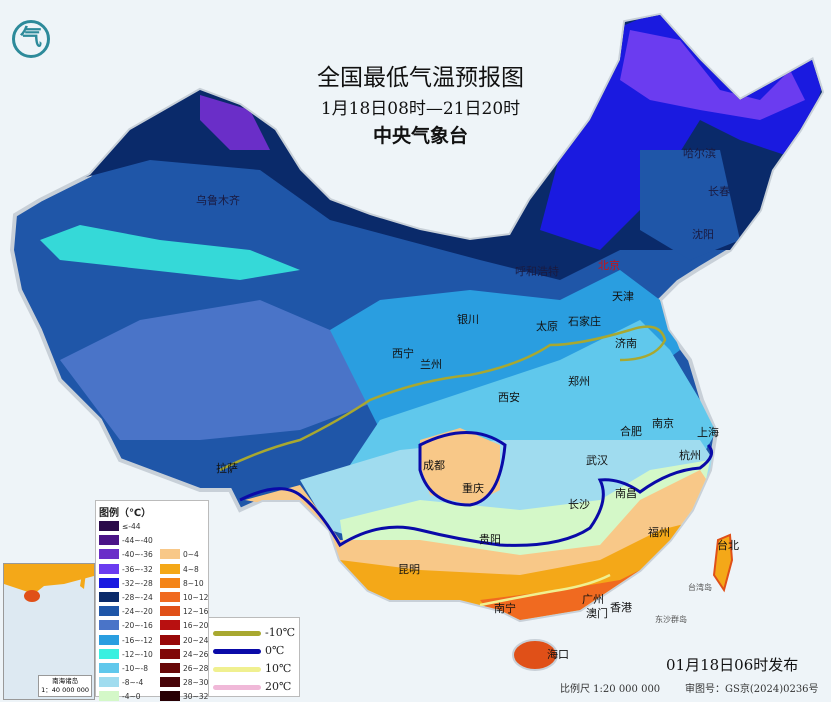  Describe the element at coordinates (49, 583) in the screenshot. I see `inset-map` at that location.